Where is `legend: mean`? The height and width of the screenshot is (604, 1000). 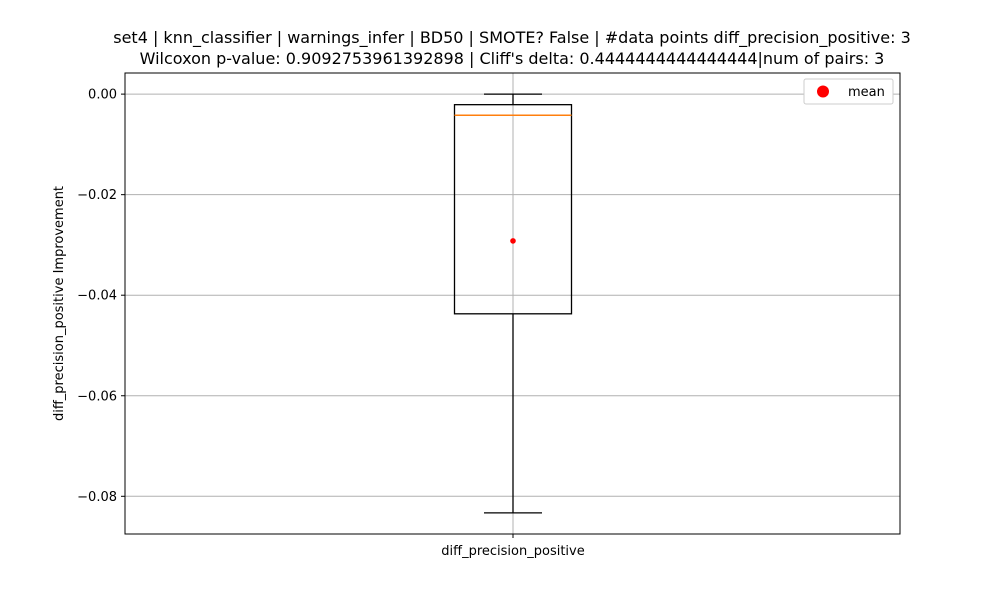
legend: mean is located at coordinates (848, 91).